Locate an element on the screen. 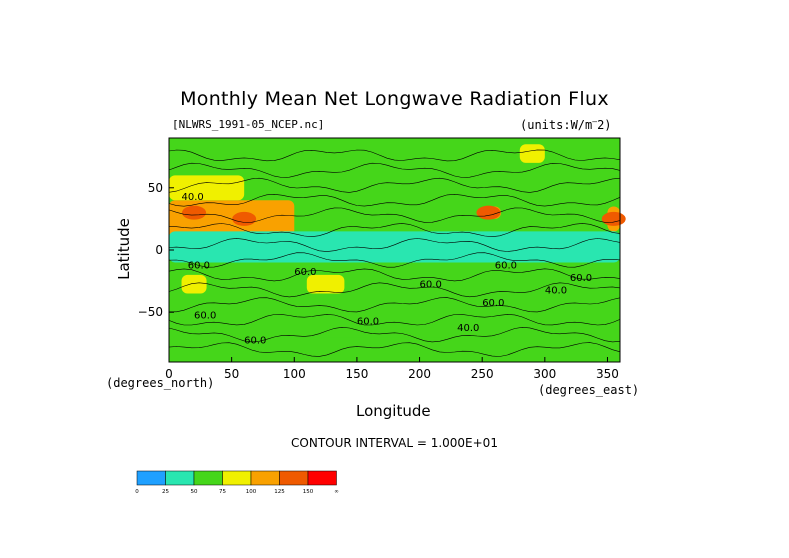 This screenshot has width=789, height=558. contour-interval-label: CONTOUR INTERVAL = 1.000E+01 is located at coordinates (394, 443).